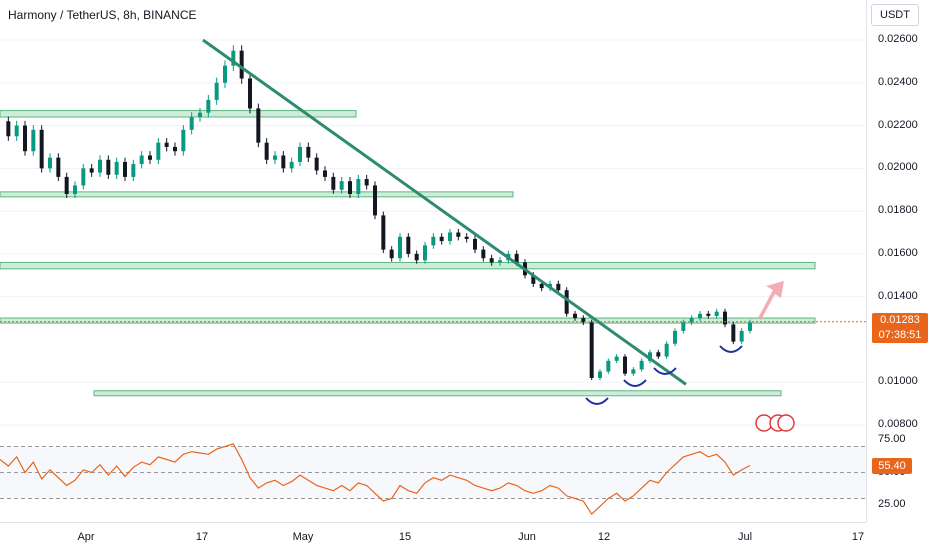  Describe the element at coordinates (898, 381) in the screenshot. I see `price-tick-label: 0.01000` at that location.